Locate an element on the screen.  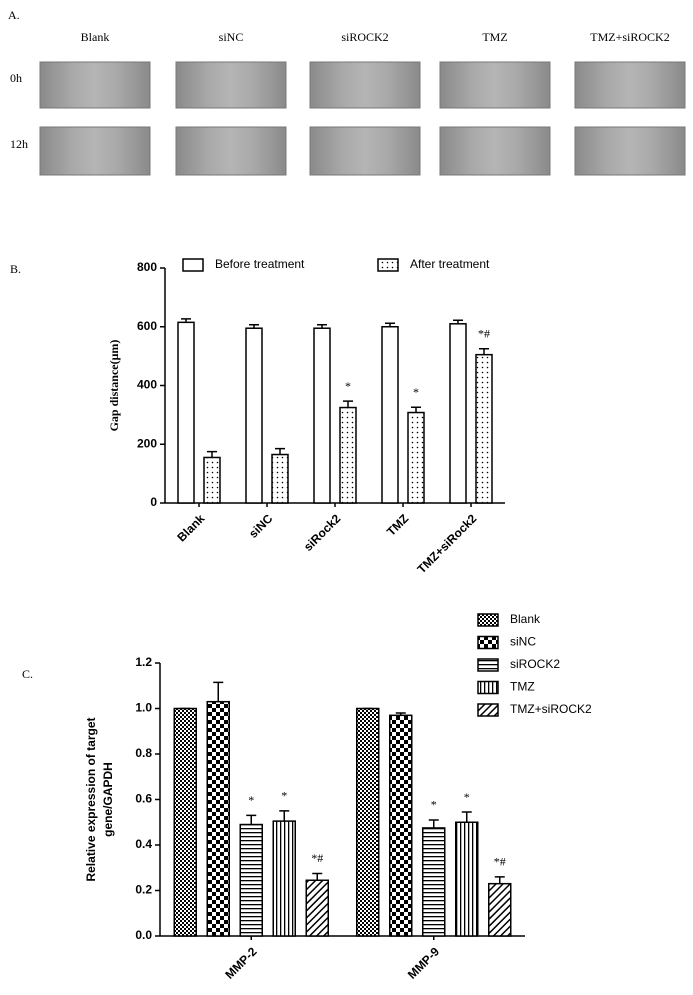
x-tick-label: MMP-9 is located at coordinates (423, 962).